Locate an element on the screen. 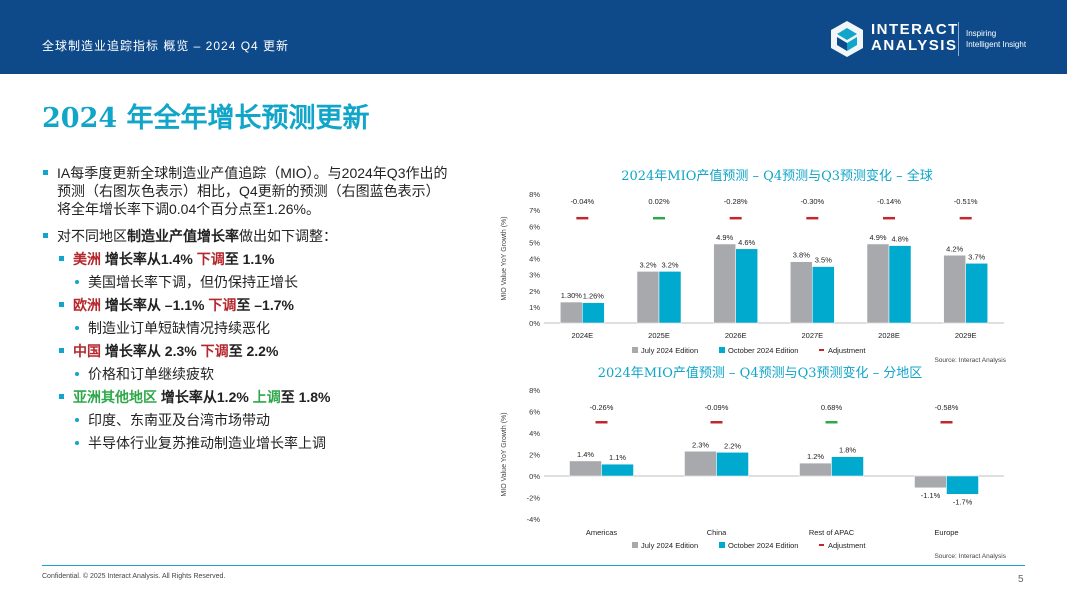 This screenshot has width=1067, height=600. data-label: 3.7% is located at coordinates (976, 256).